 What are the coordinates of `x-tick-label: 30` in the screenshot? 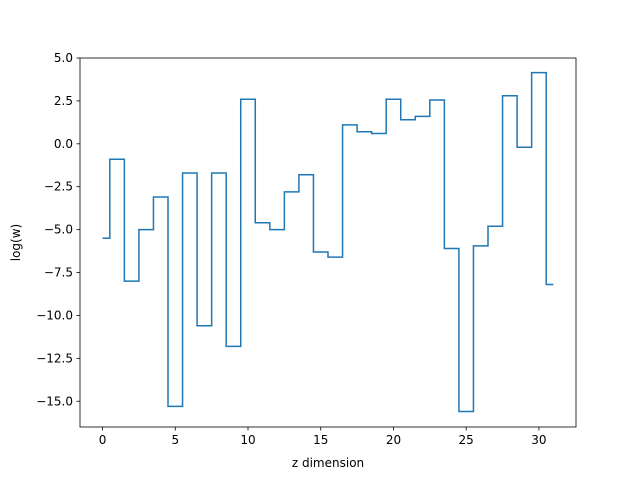 It's located at (538, 440).